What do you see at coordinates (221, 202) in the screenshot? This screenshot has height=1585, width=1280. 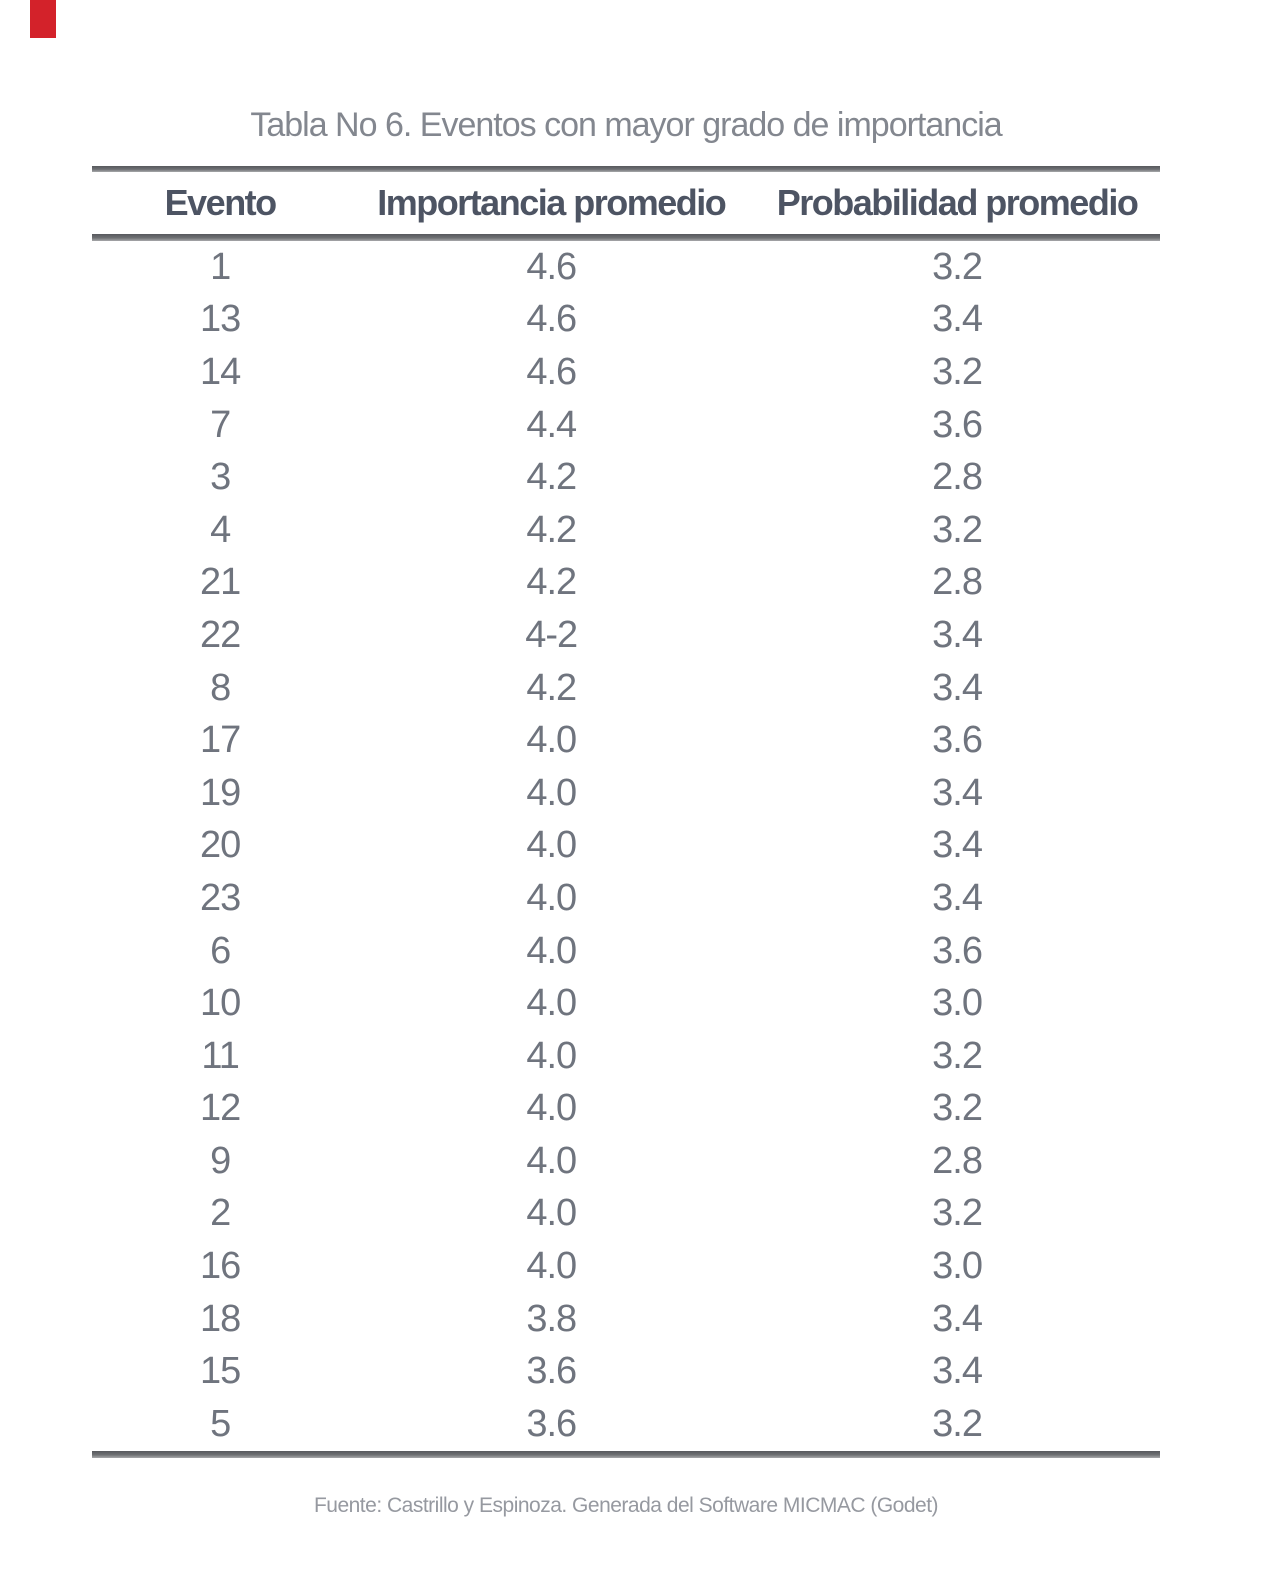 I see `column-header-evento: Evento` at bounding box center [221, 202].